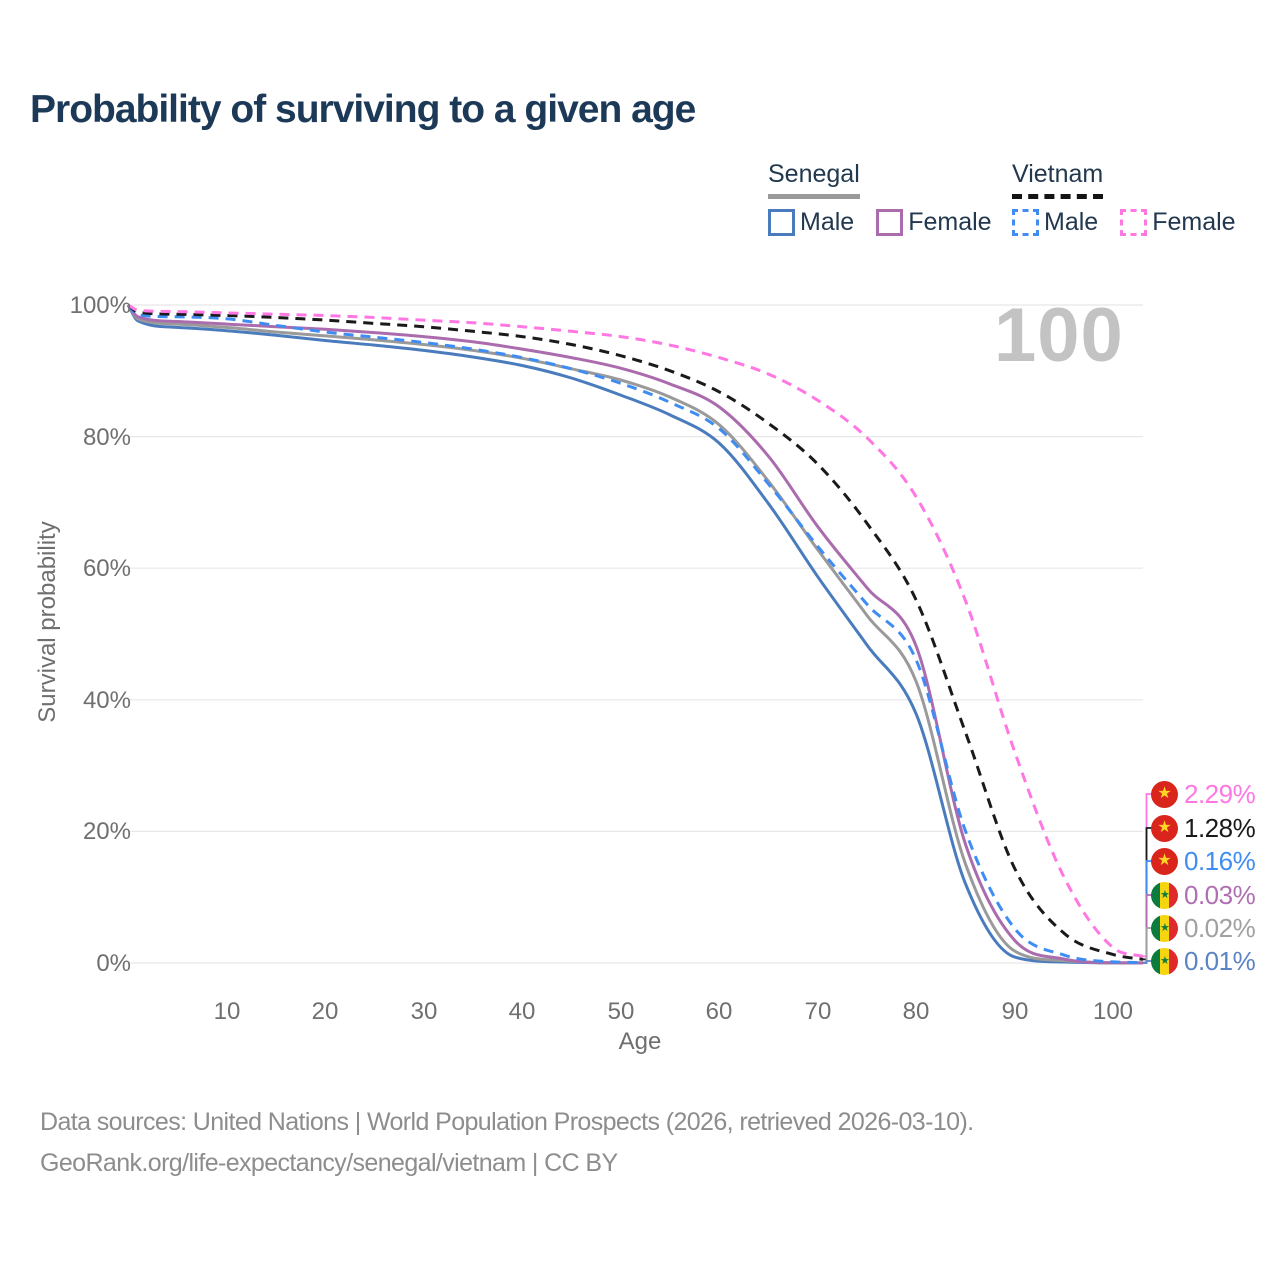  I want to click on x-axis-title: Age, so click(640, 1041).